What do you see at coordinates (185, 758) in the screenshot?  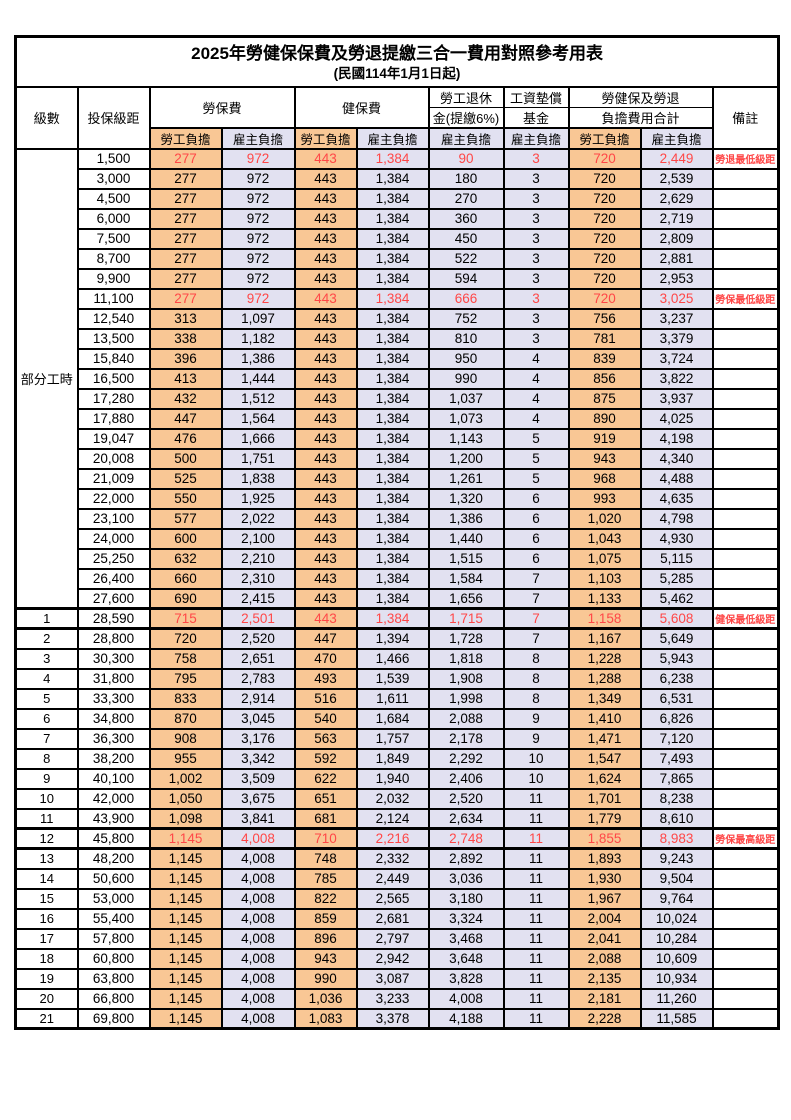 I see `cell-labor-employee: 955` at bounding box center [185, 758].